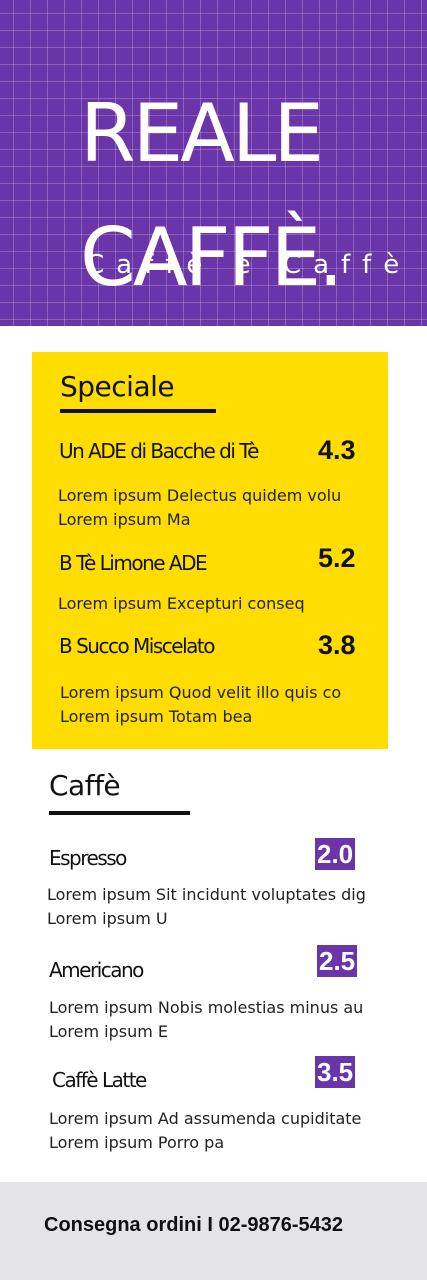 The height and width of the screenshot is (1280, 427). Describe the element at coordinates (337, 450) in the screenshot. I see `item-price: 4.3` at that location.